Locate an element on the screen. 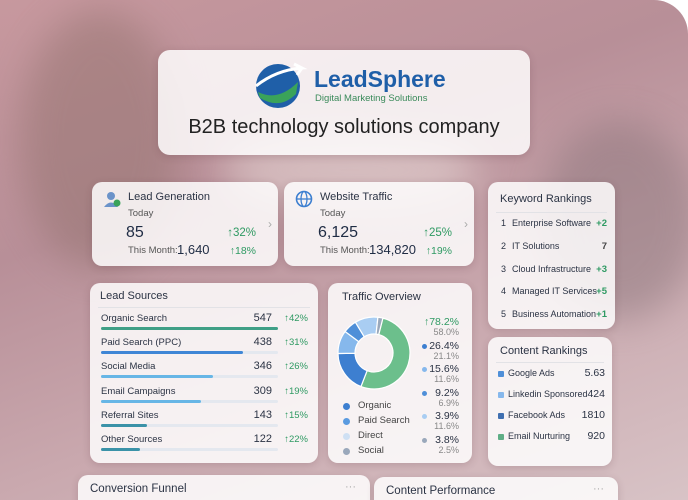  person-icon is located at coordinates (112, 199).